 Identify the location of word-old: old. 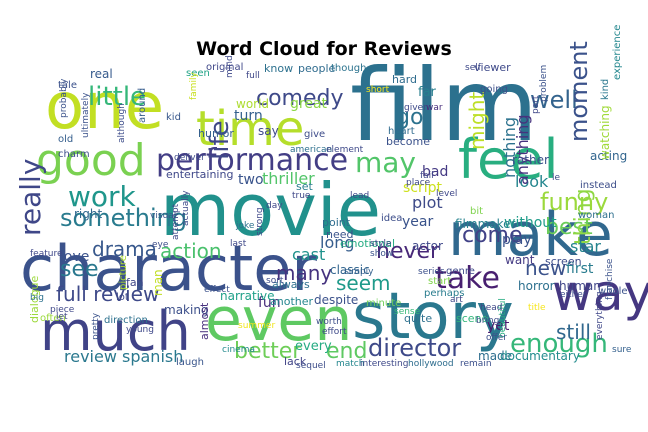
(65, 139).